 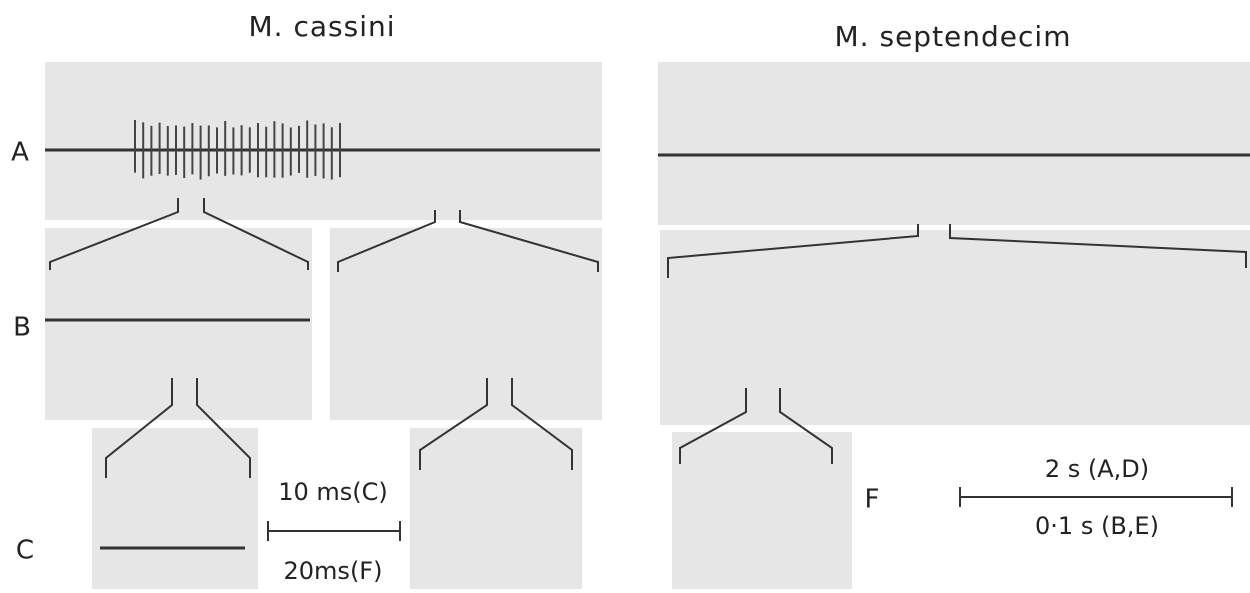 I want to click on scale-label: 0·1 s (B,E), so click(x=1097, y=526).